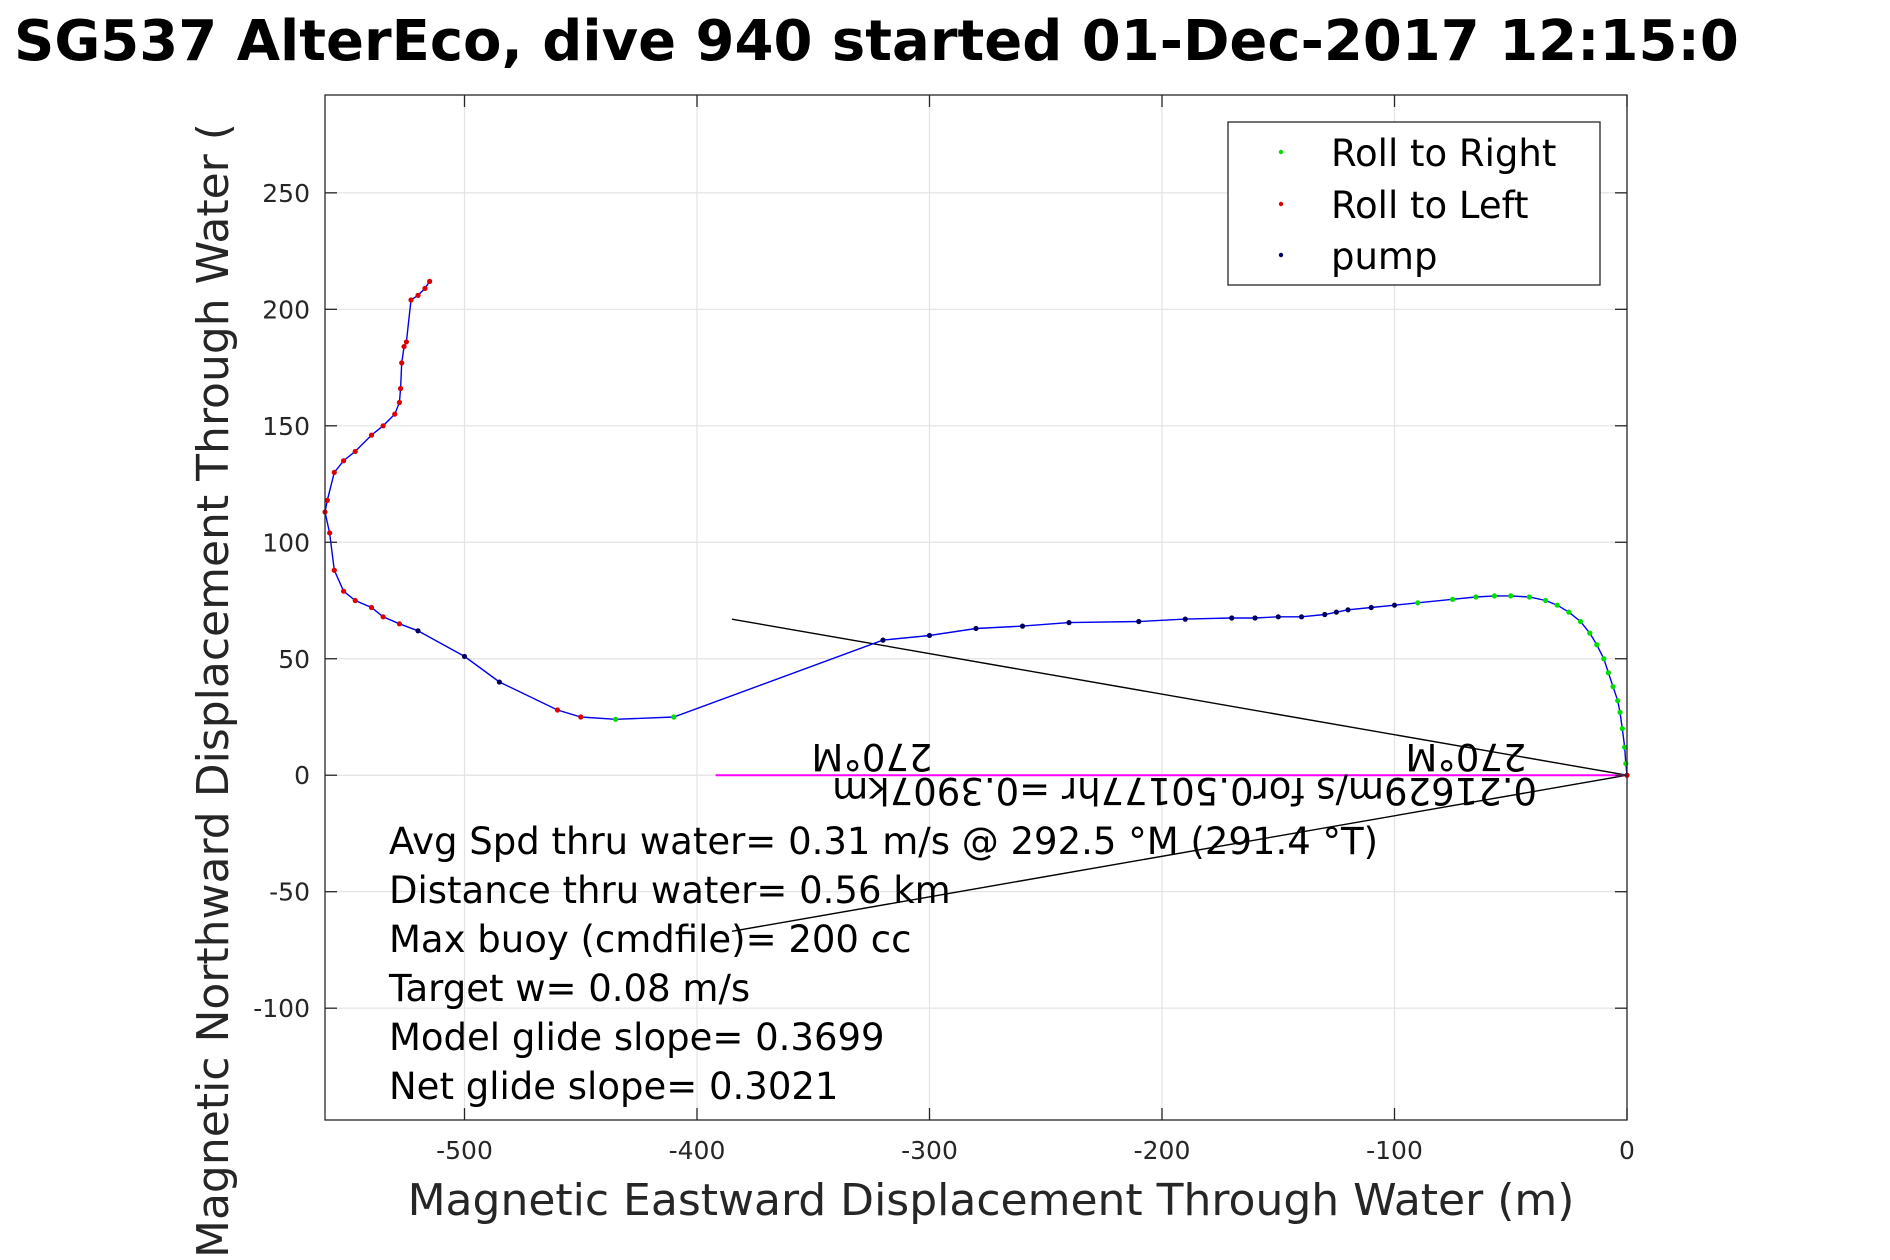  Describe the element at coordinates (871, 756) in the screenshot. I see `heading-label-left: 270°M` at that location.